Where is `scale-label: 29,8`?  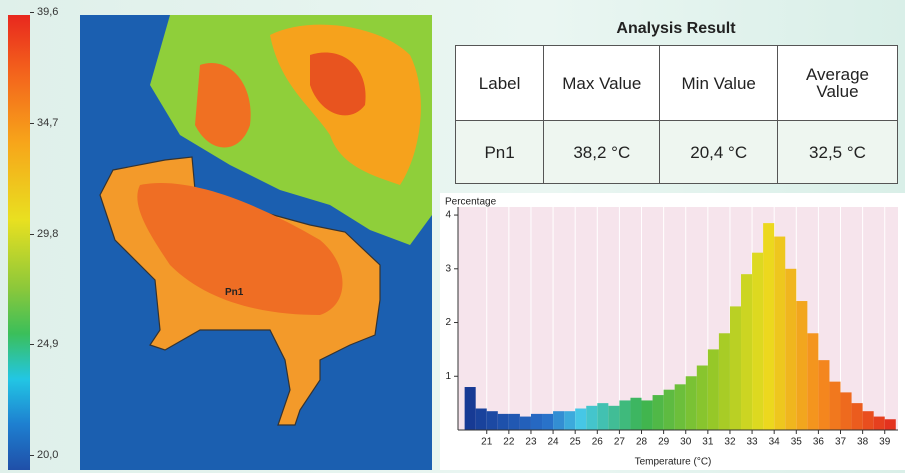
scale-label: 29,8 is located at coordinates (48, 233).